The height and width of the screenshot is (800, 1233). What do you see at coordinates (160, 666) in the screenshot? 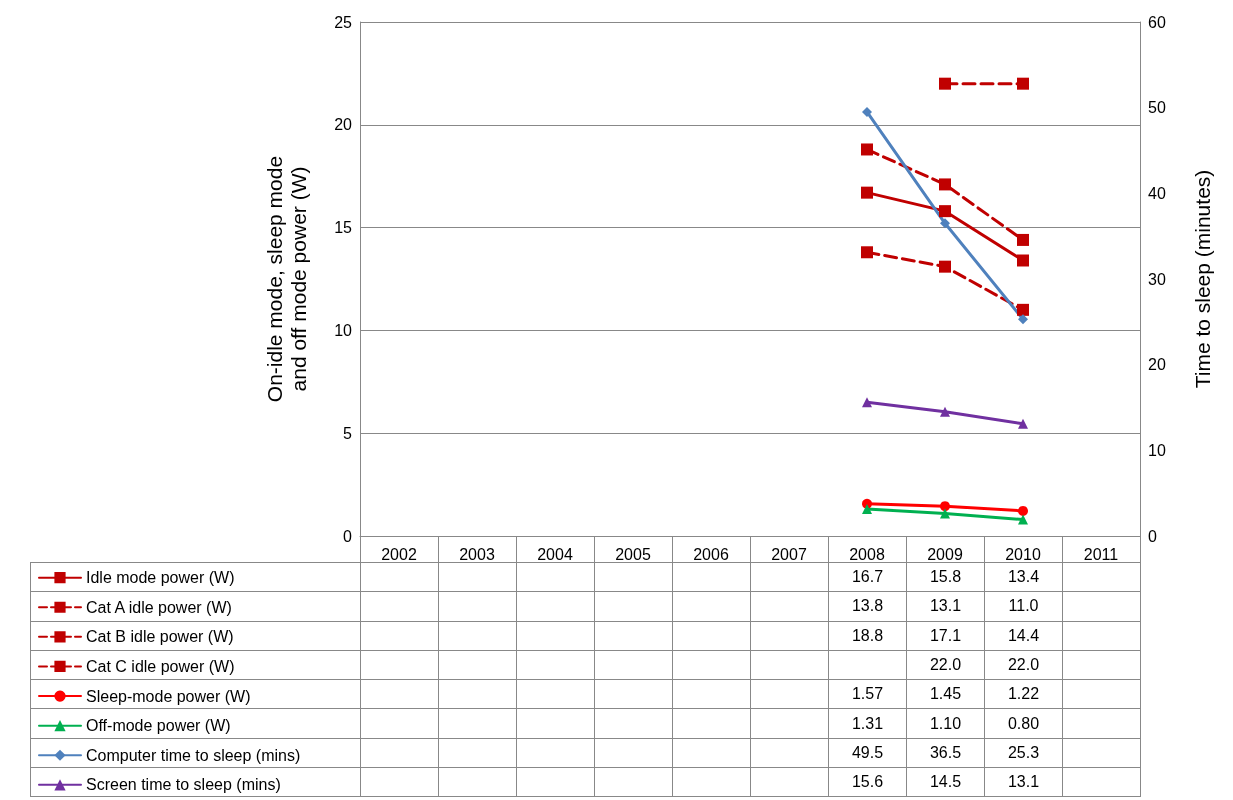
I see `legend-label: Cat C idle power (W)` at bounding box center [160, 666].